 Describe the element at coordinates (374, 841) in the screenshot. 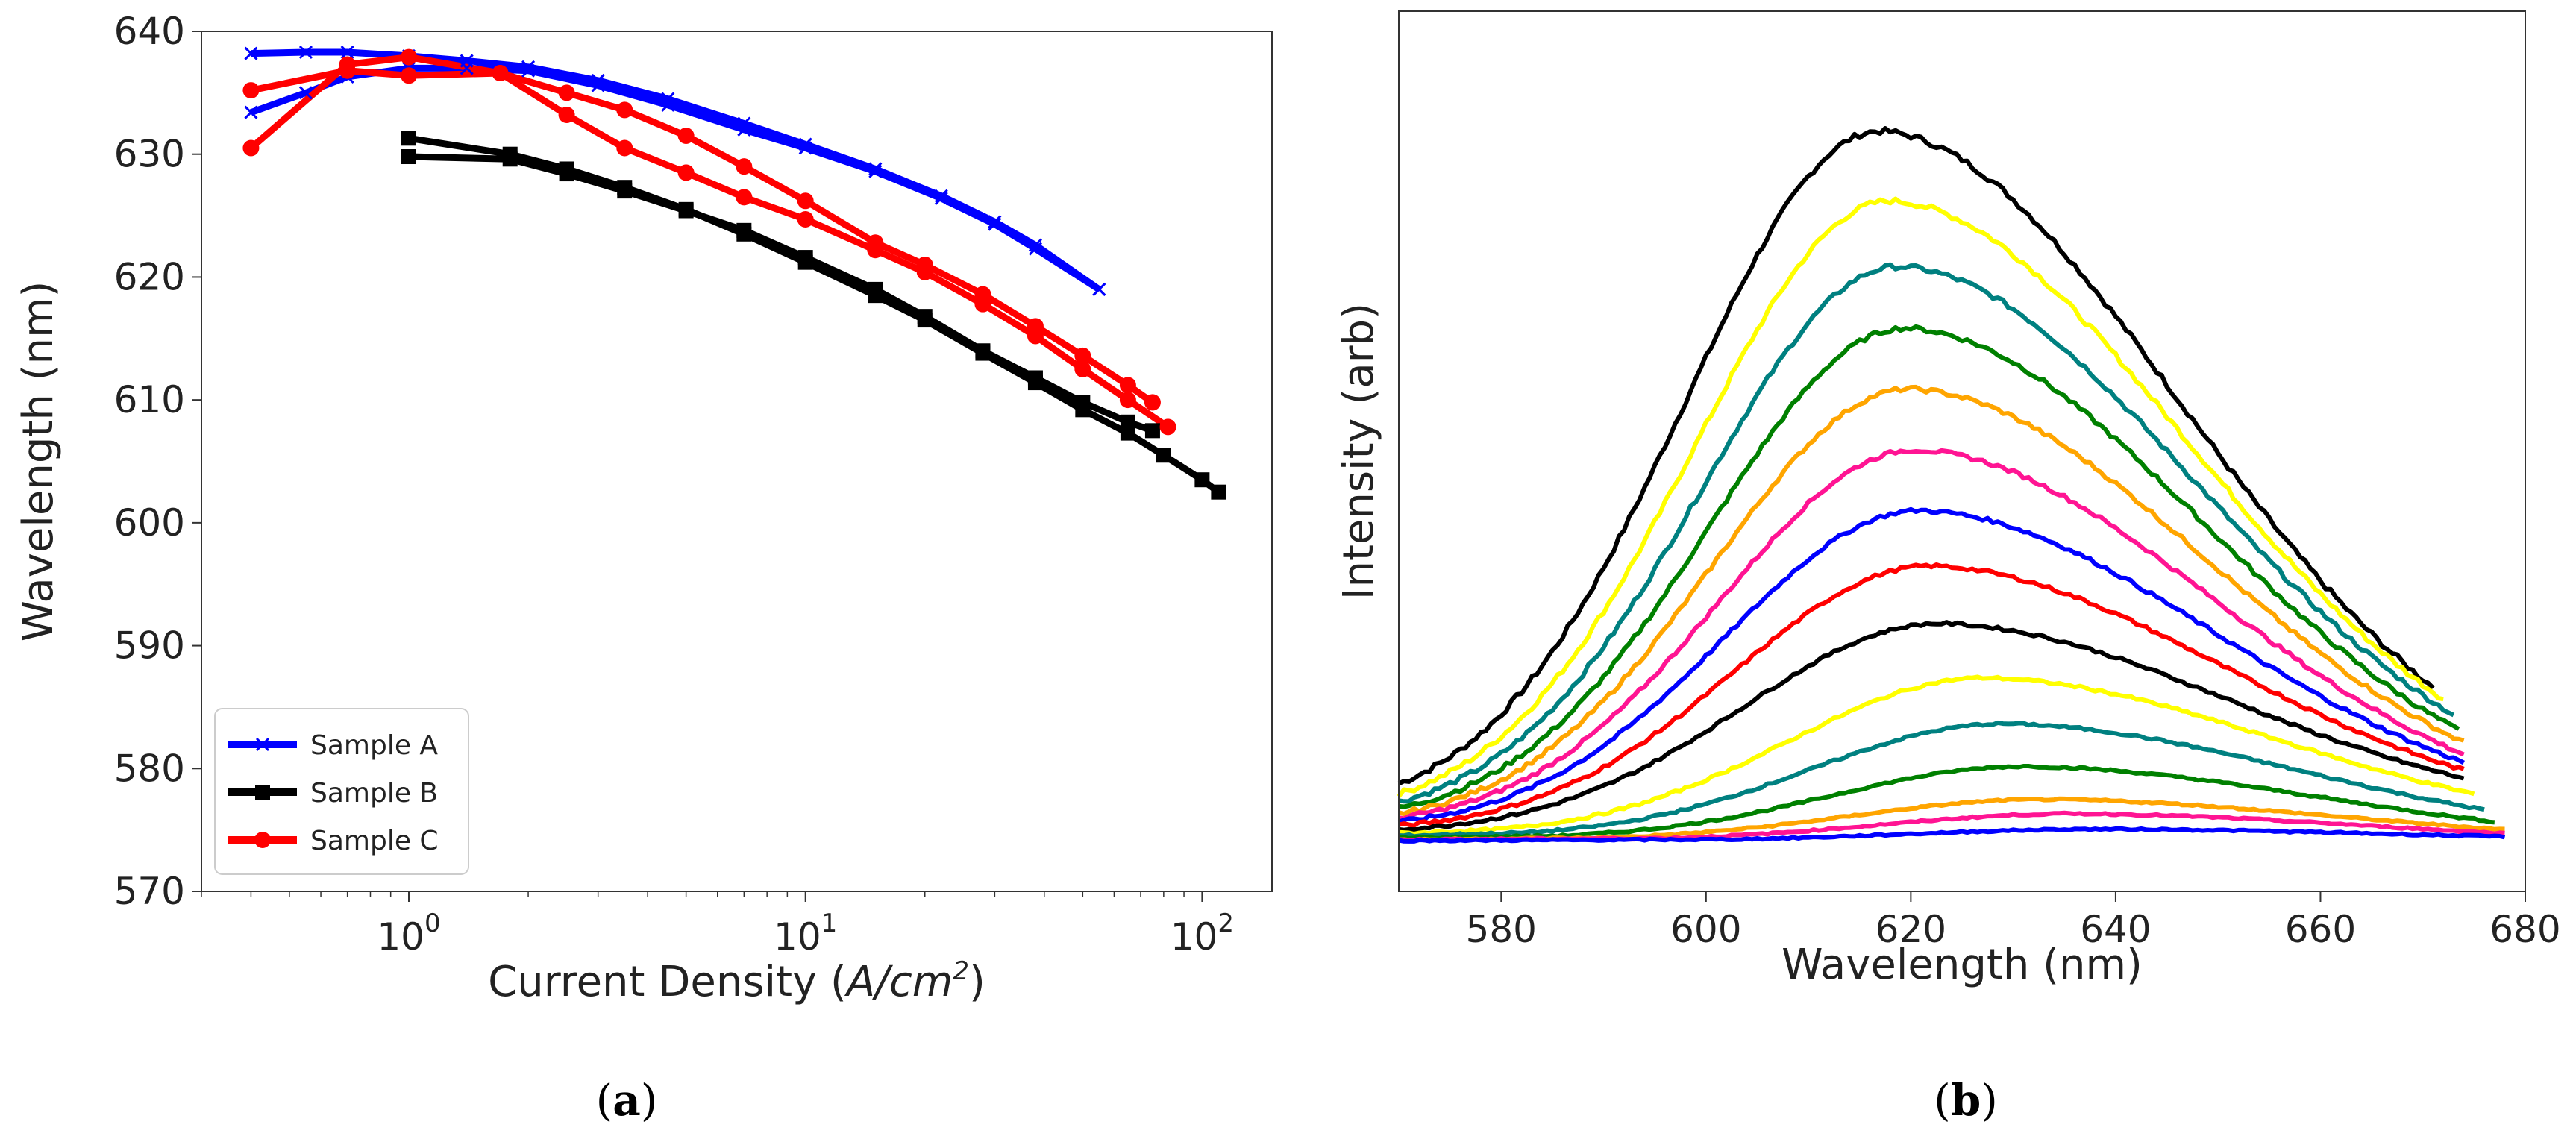

I see `chart-a-legend-label: Sample C` at that location.